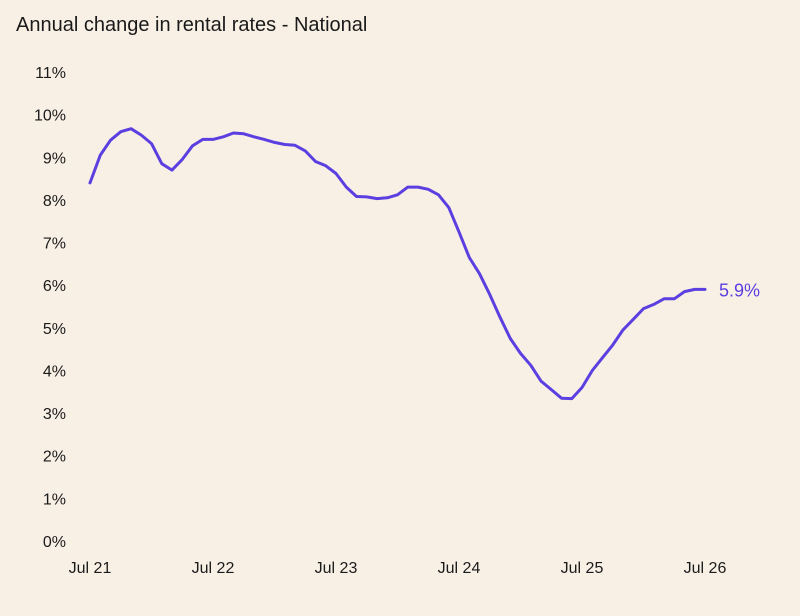  I want to click on y-tick-label: 11%, so click(50, 73).